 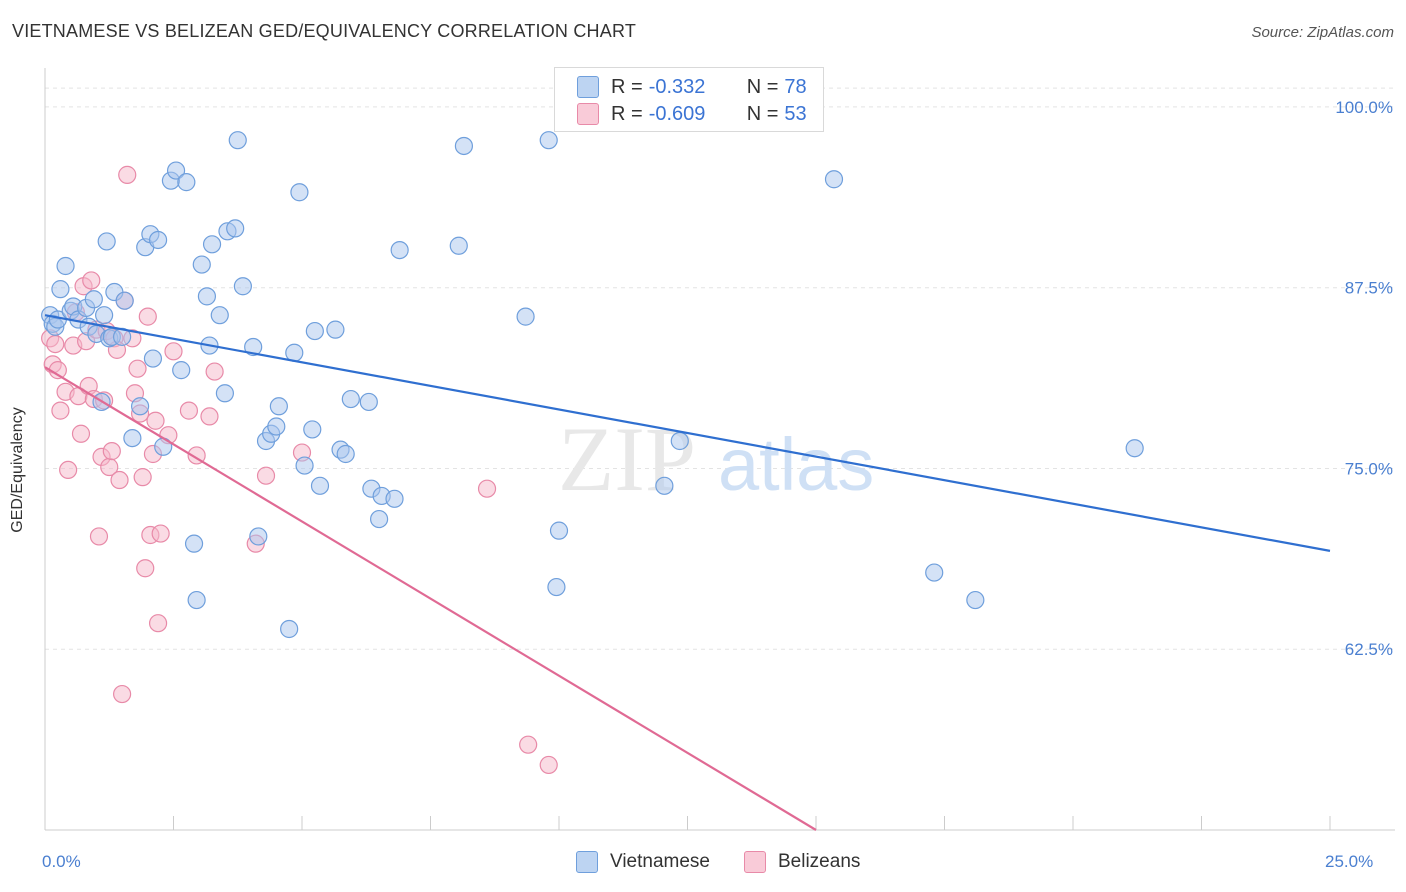 I want to click on legend-r-value: -0.332, so click(x=677, y=86).